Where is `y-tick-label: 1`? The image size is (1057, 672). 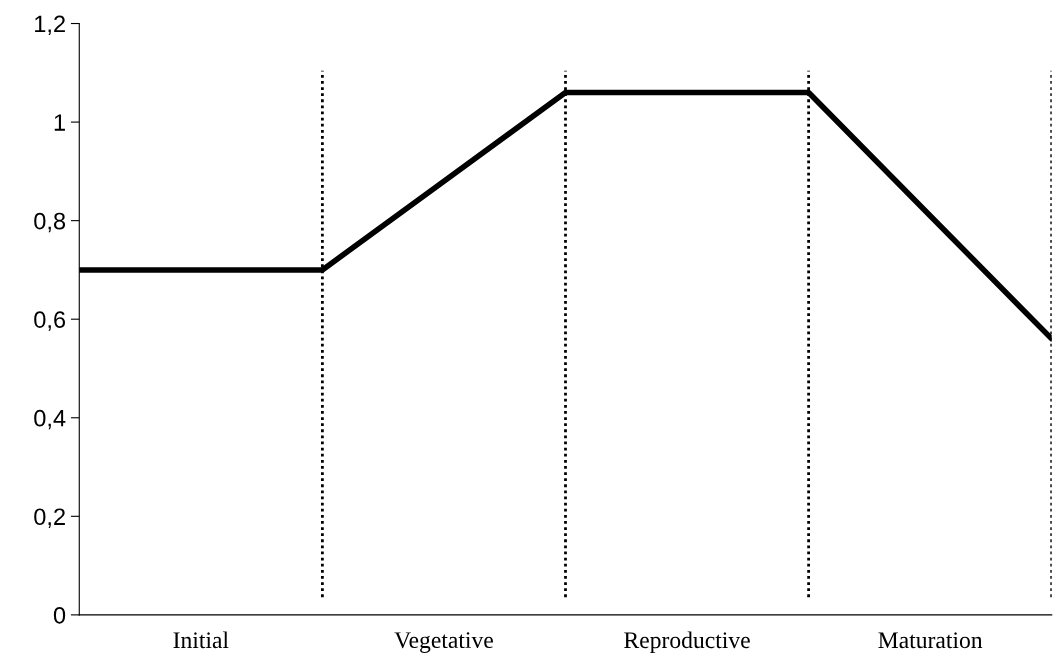 y-tick-label: 1 is located at coordinates (59, 122).